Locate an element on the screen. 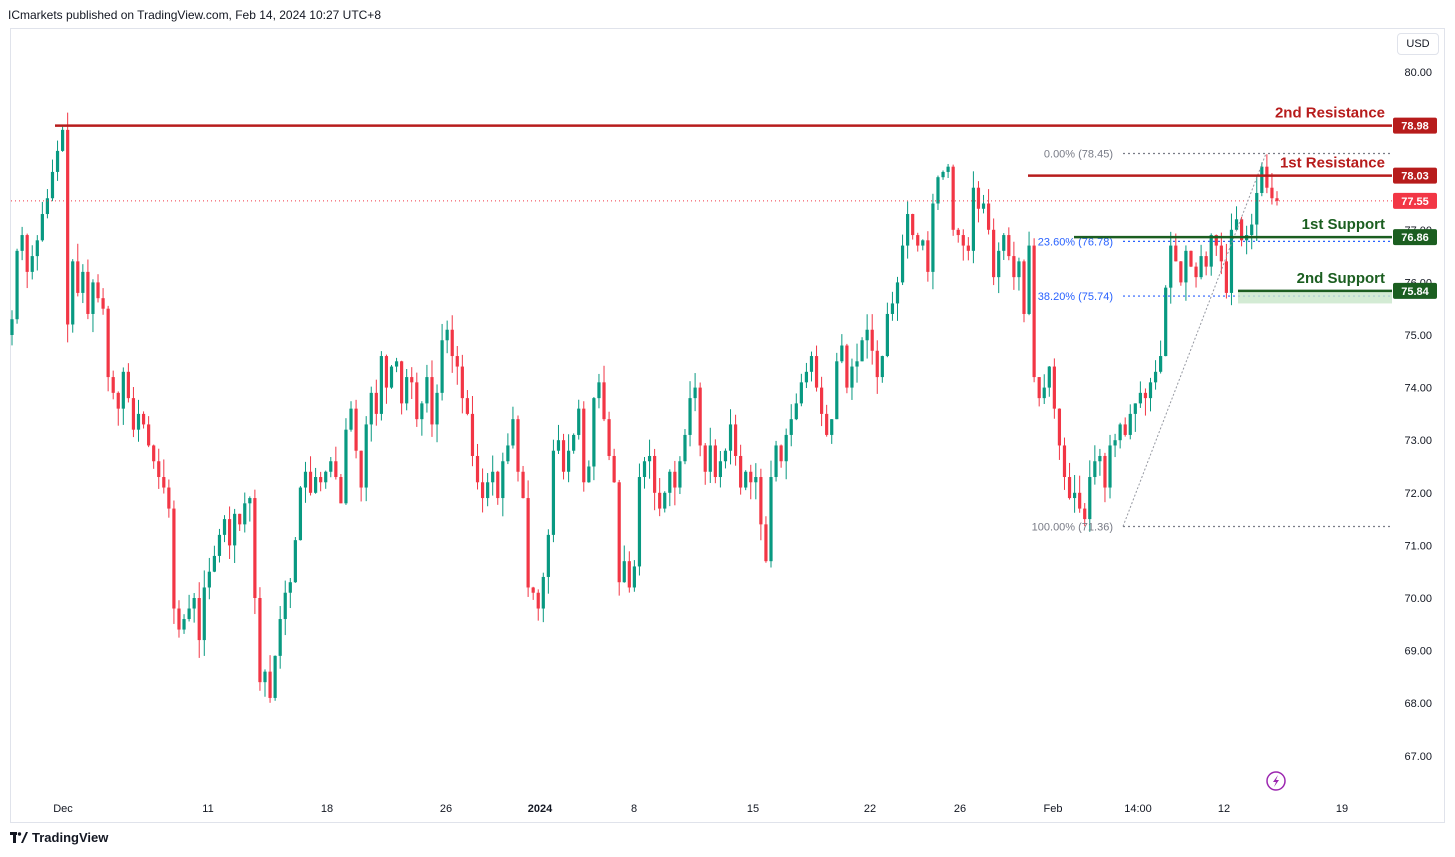 The width and height of the screenshot is (1455, 857). level-label: 1st Resistance is located at coordinates (1332, 163).